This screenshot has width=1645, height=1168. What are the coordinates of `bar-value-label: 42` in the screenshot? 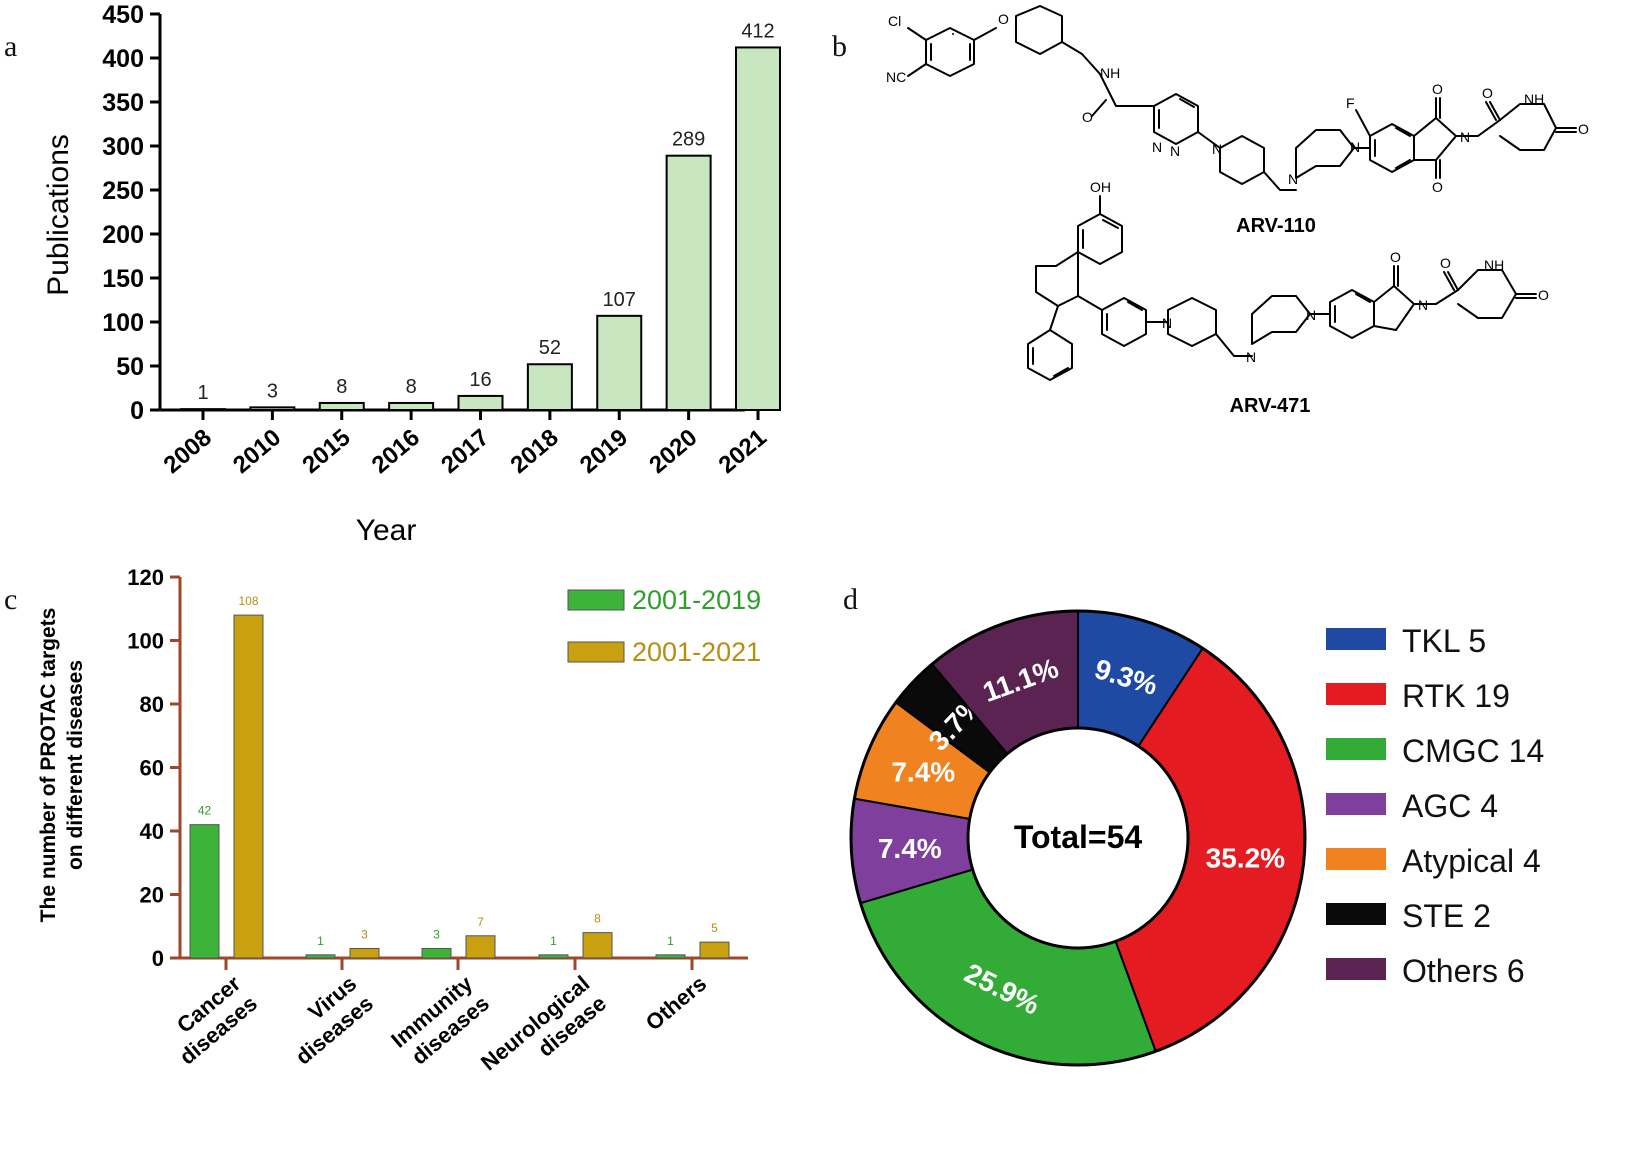 It's located at (205, 811).